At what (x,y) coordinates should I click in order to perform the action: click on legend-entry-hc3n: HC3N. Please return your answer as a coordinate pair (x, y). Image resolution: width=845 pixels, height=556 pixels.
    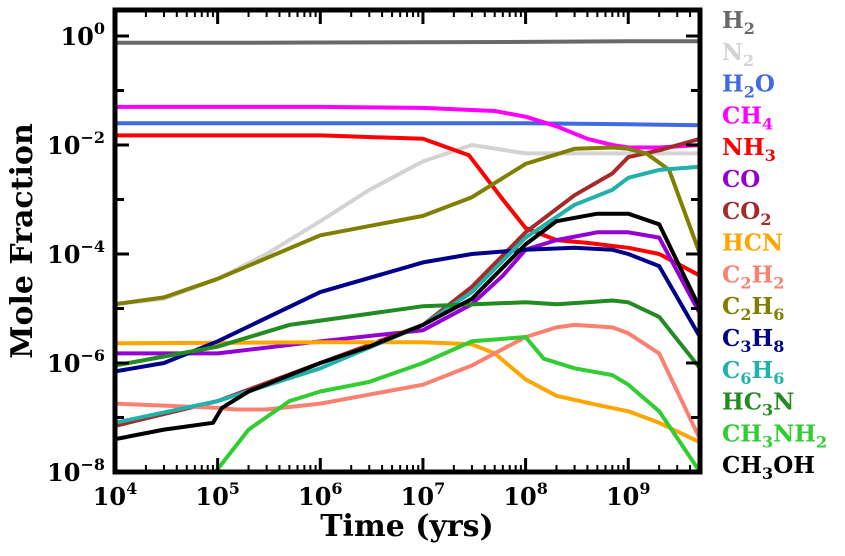
    Looking at the image, I should click on (758, 404).